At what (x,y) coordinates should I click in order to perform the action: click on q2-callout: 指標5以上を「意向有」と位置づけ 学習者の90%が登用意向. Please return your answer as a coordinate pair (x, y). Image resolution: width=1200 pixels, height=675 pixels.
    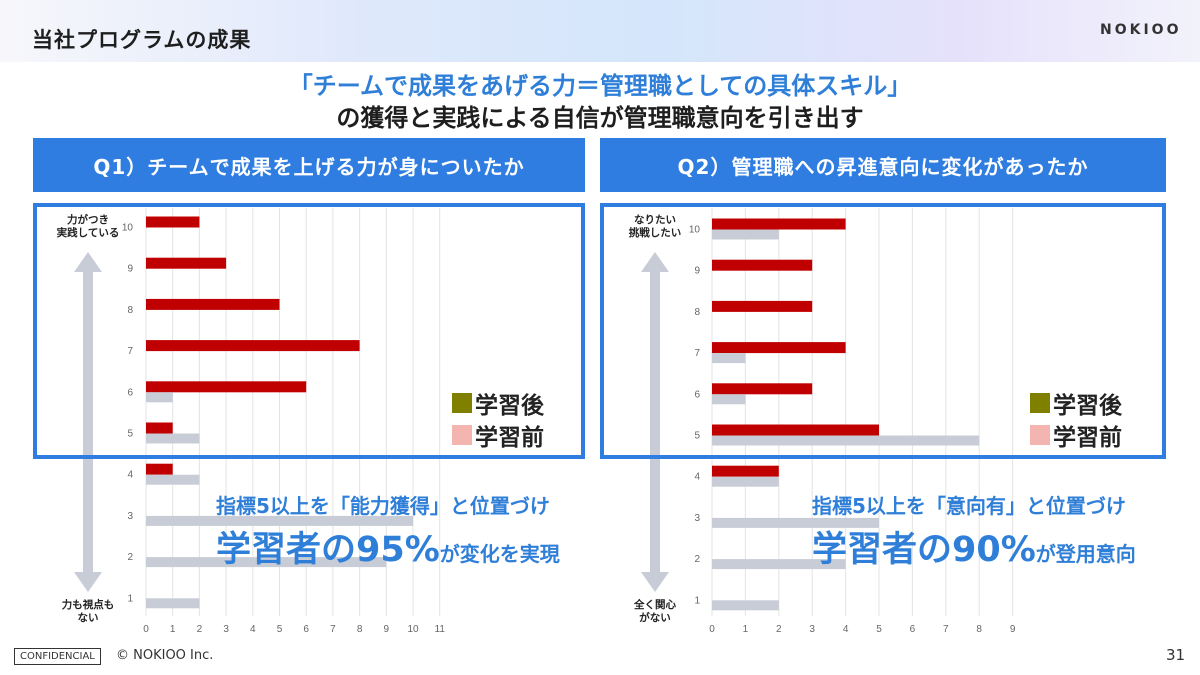
    Looking at the image, I should click on (974, 531).